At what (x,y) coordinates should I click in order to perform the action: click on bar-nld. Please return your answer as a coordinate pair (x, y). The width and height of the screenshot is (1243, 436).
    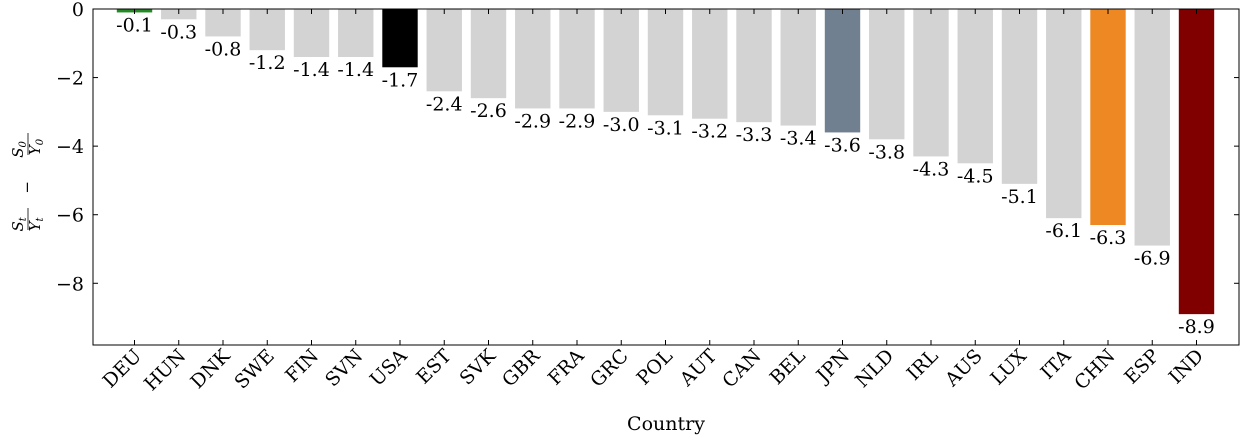
    Looking at the image, I should click on (887, 74).